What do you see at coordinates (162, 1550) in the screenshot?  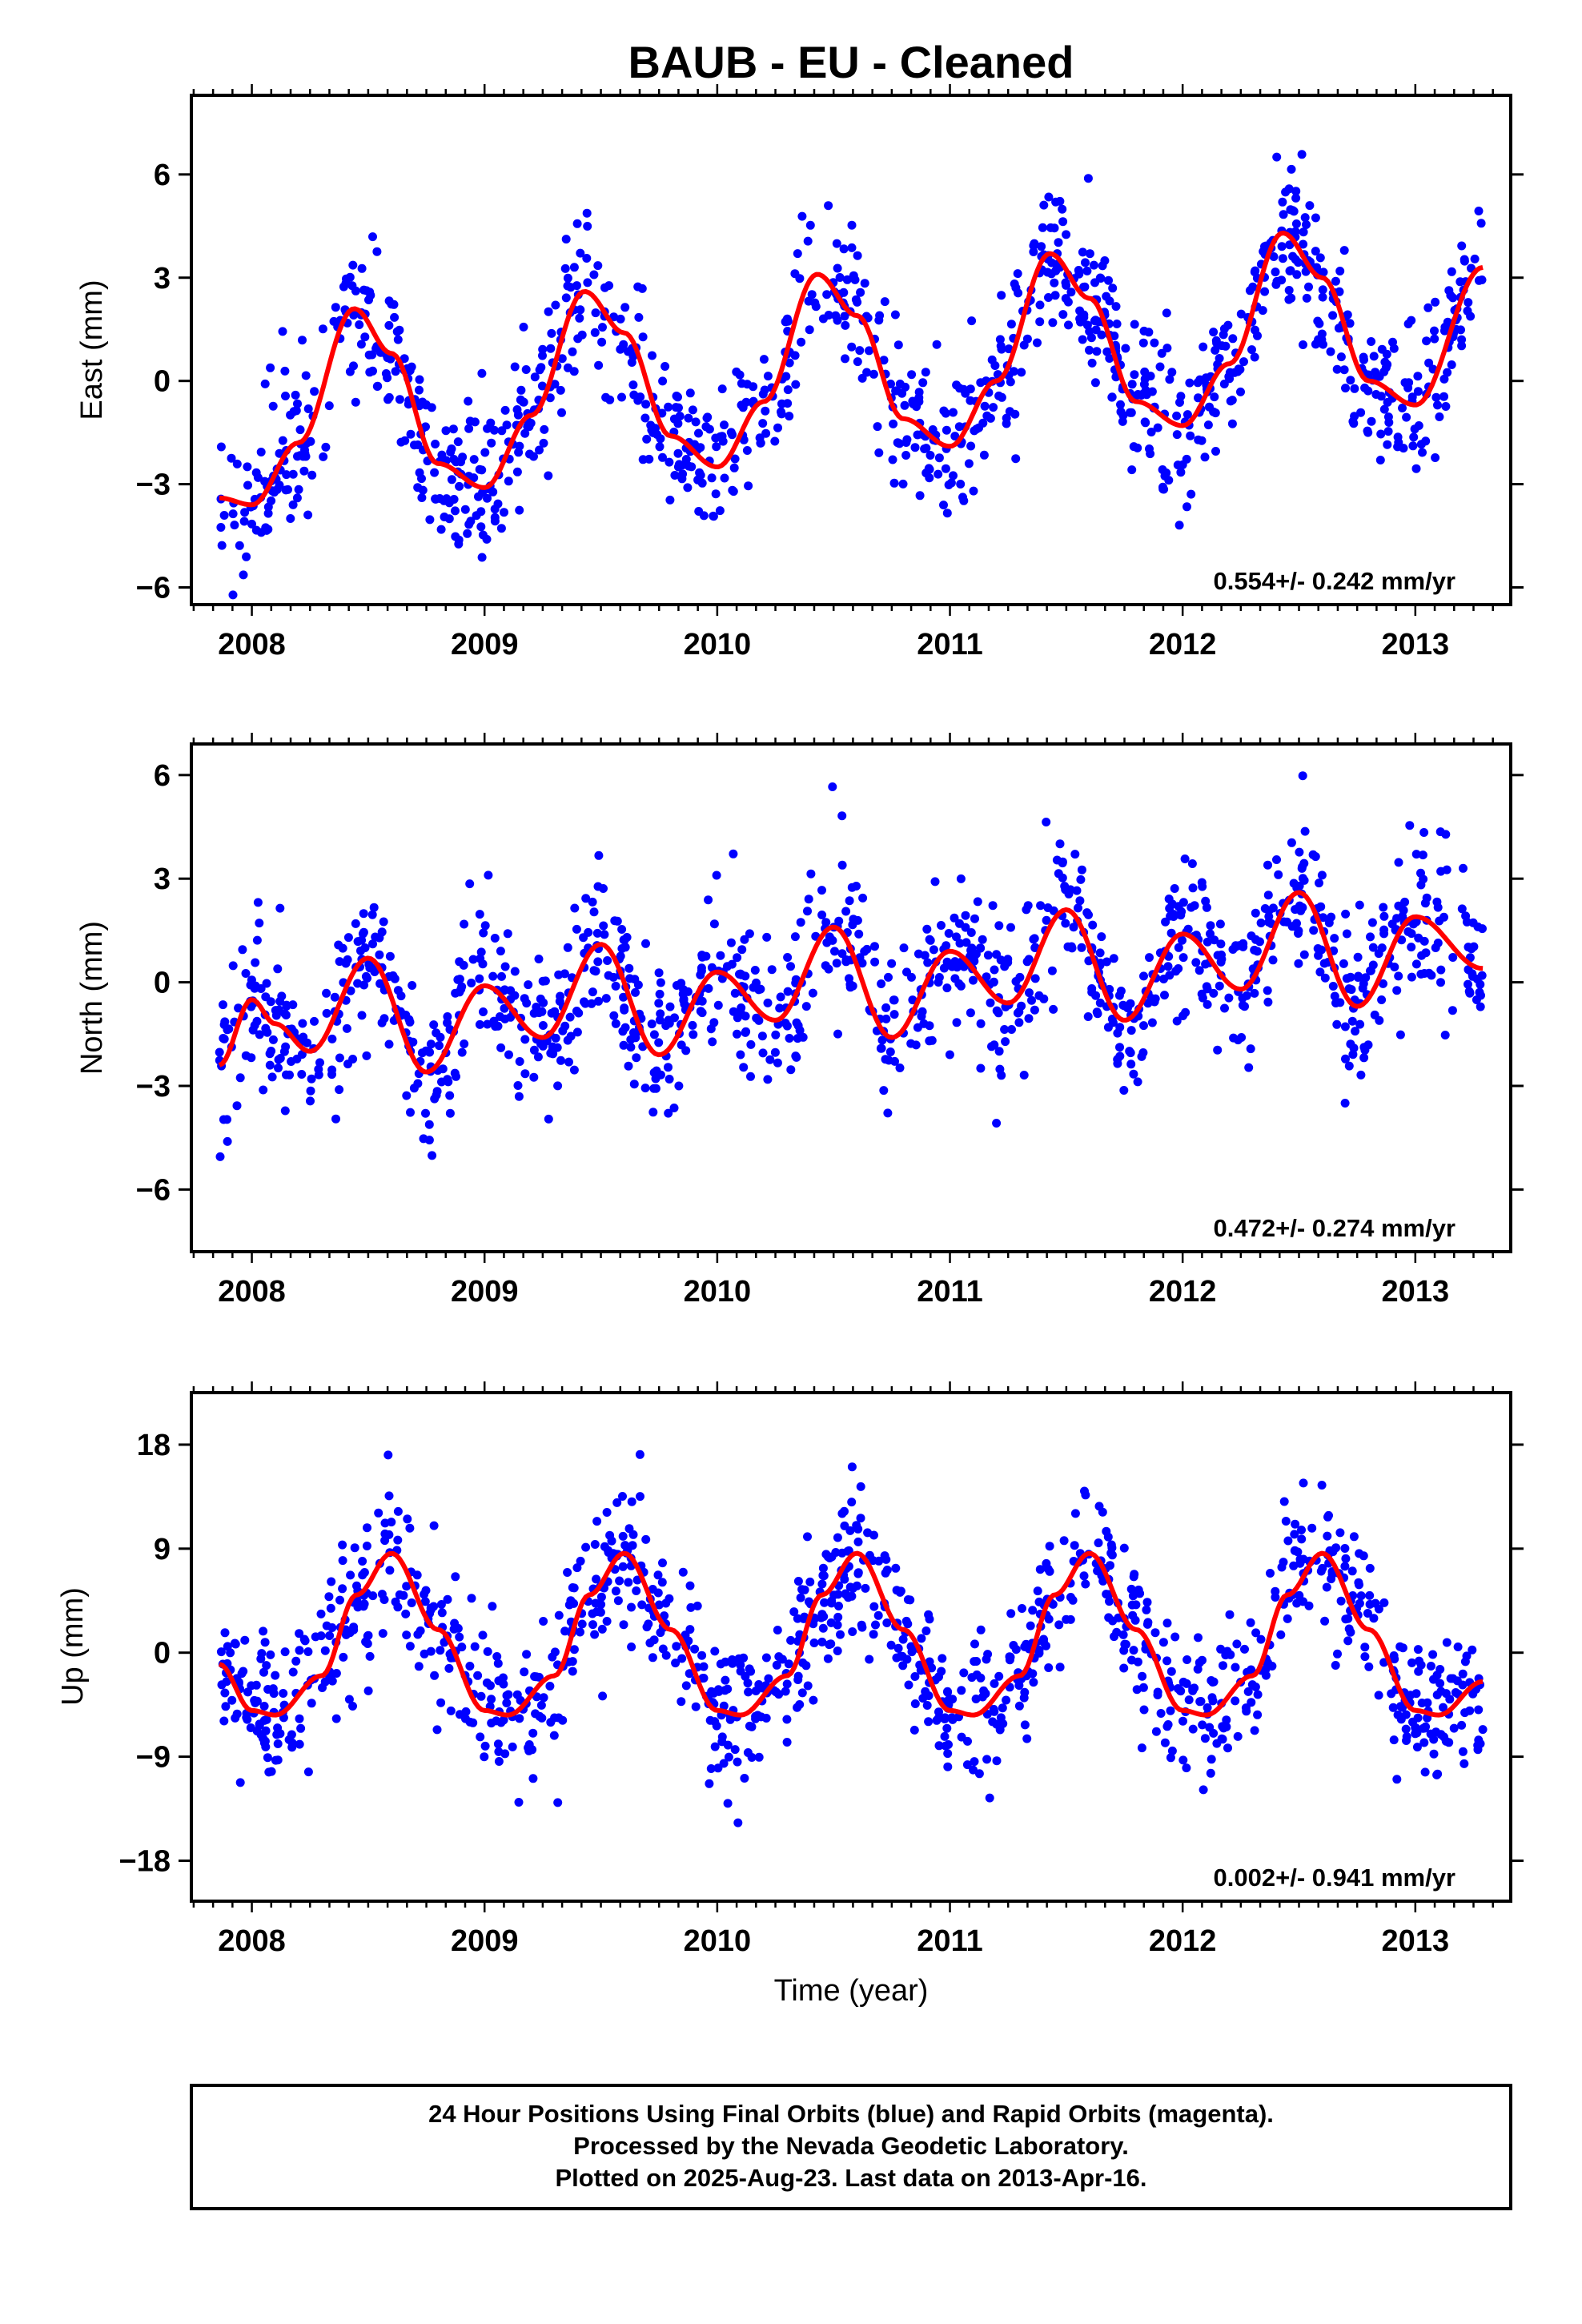 I see `up-ytick-label: 9` at bounding box center [162, 1550].